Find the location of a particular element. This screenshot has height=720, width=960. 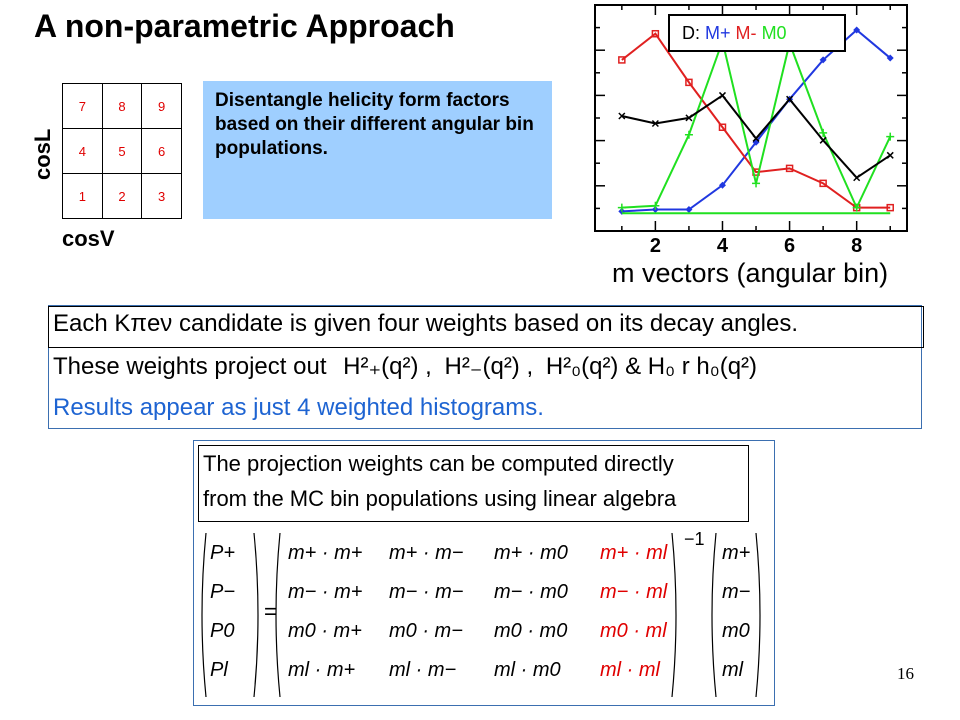

weights-line-2-prefix: These weights project out is located at coordinates (190, 366).